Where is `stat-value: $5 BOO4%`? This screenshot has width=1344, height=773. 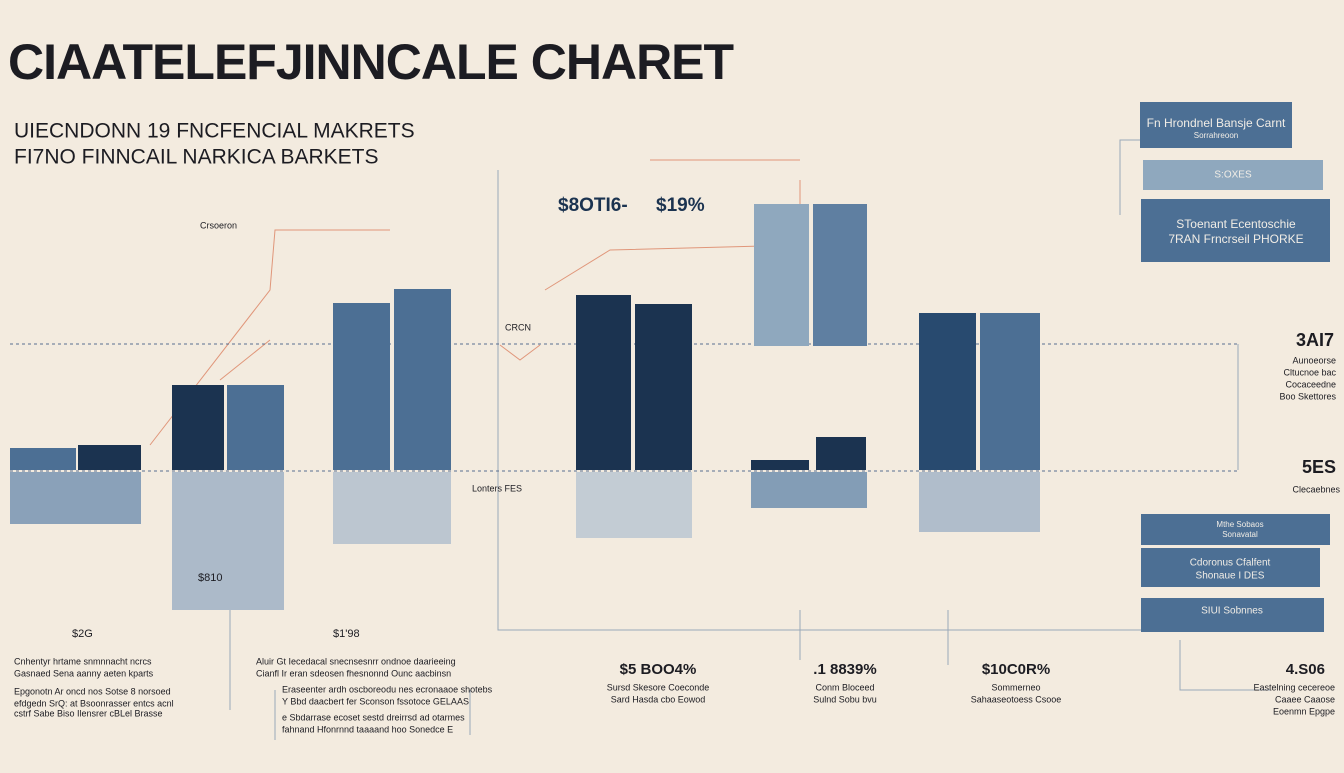 stat-value: $5 BOO4% is located at coordinates (658, 669).